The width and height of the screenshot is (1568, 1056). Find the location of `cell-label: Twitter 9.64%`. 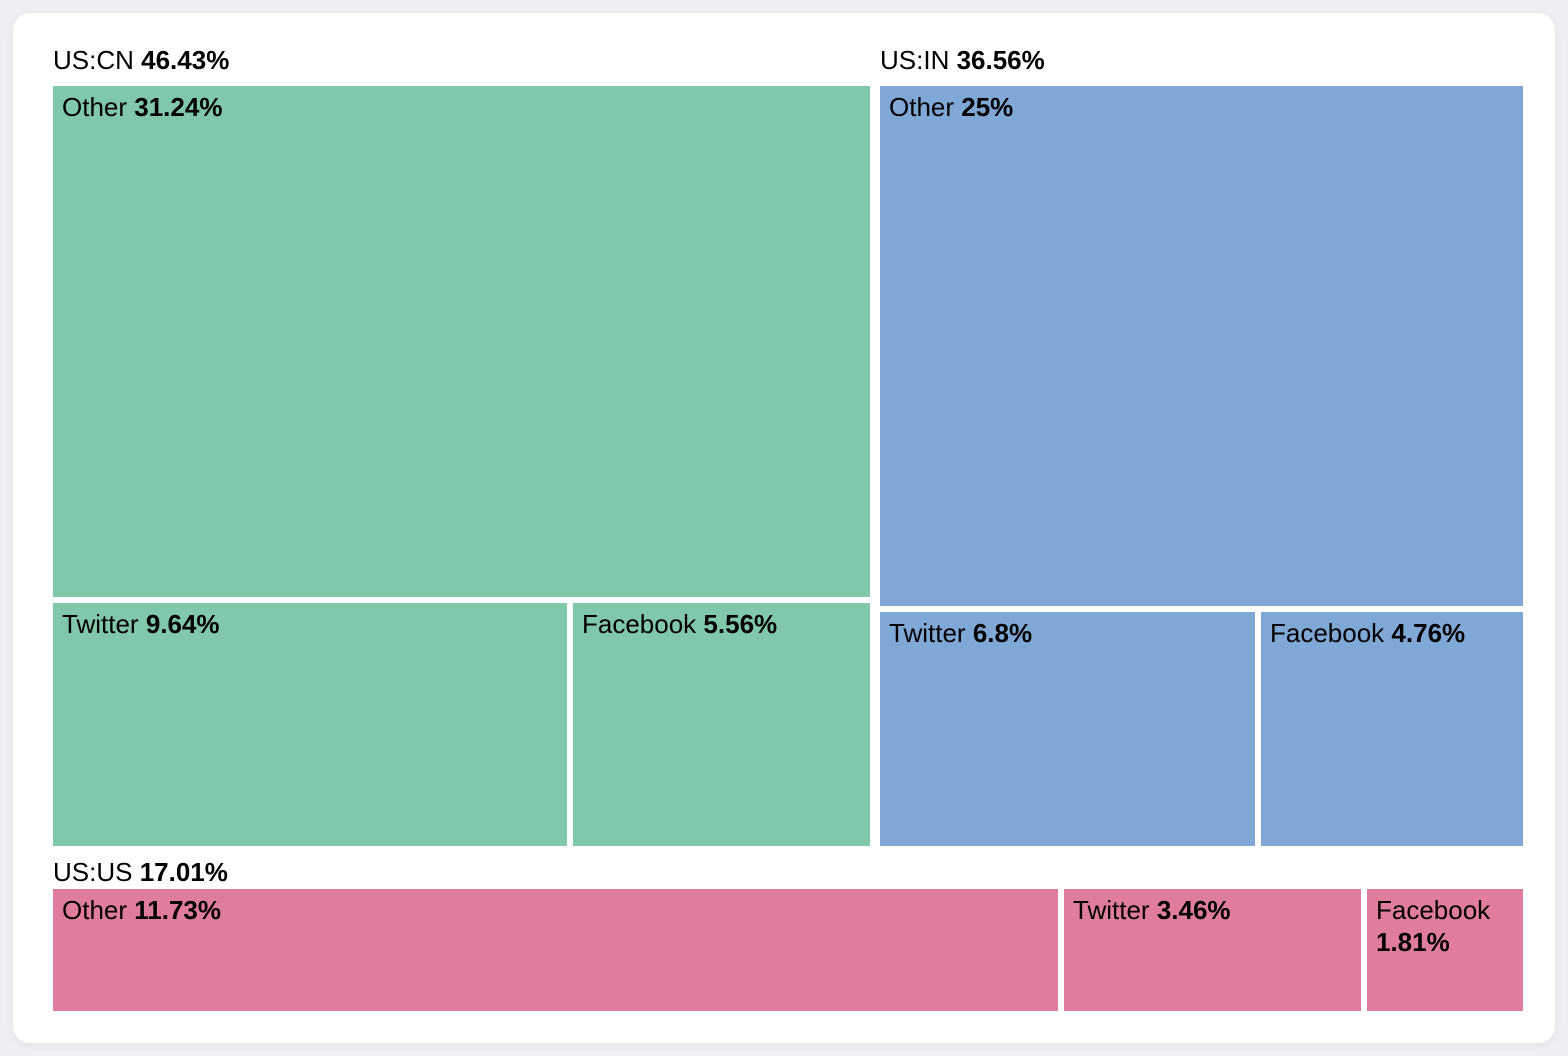

cell-label: Twitter 9.64% is located at coordinates (310, 621).